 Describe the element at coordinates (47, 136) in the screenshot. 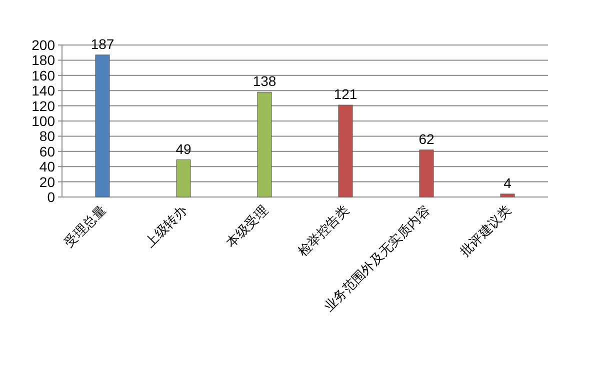

I see `y-tick-label: 80` at that location.